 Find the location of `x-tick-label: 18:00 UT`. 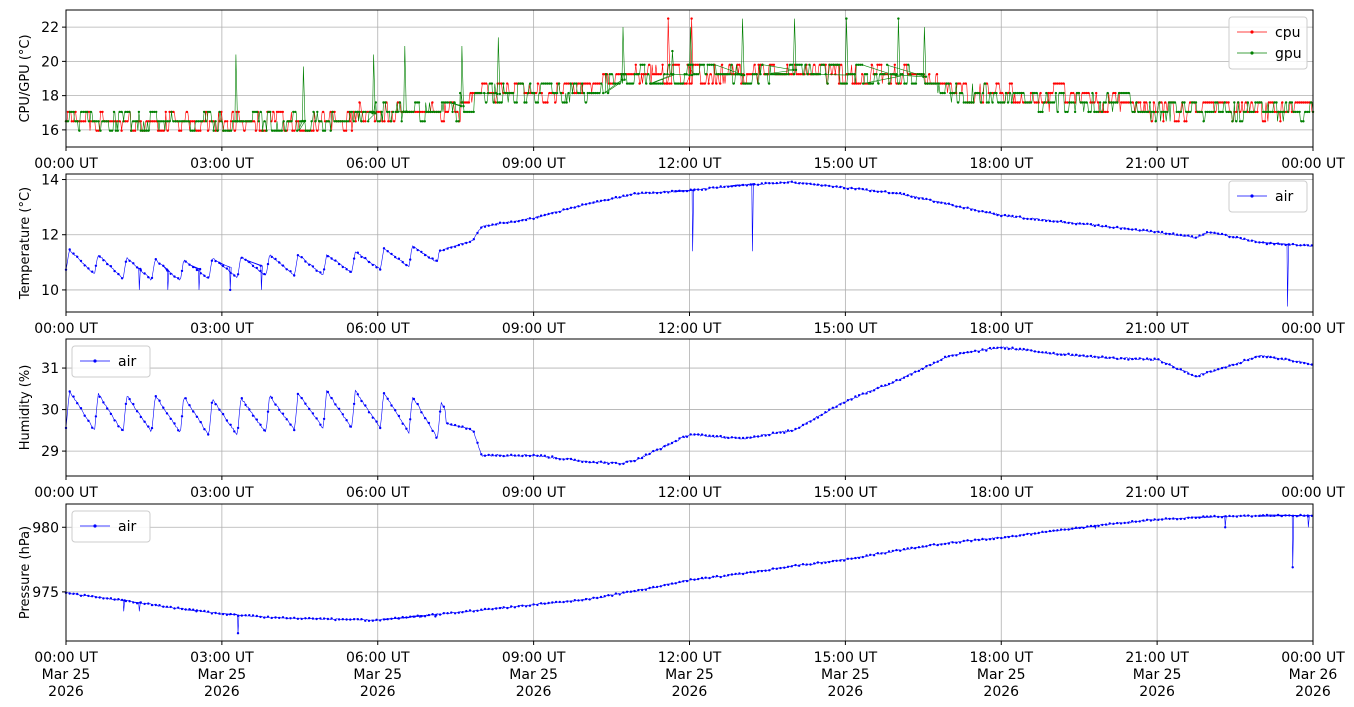

x-tick-label: 18:00 UT is located at coordinates (1001, 164).